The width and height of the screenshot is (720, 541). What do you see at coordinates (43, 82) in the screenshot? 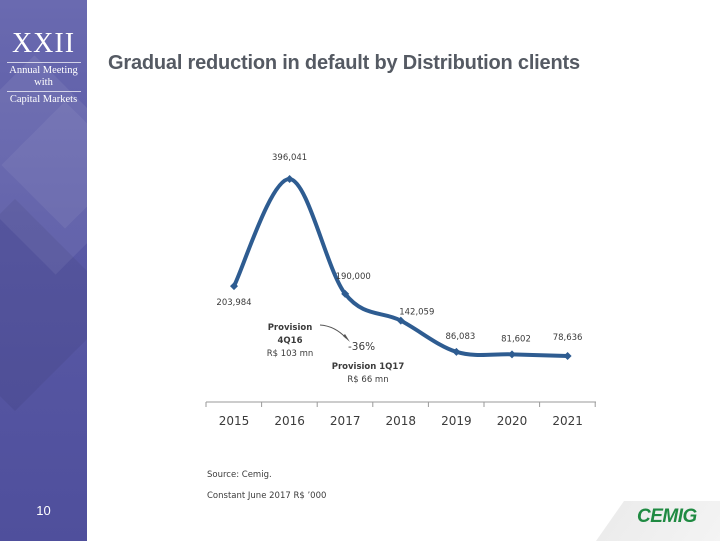
I see `logo-line-2: with` at bounding box center [43, 82].